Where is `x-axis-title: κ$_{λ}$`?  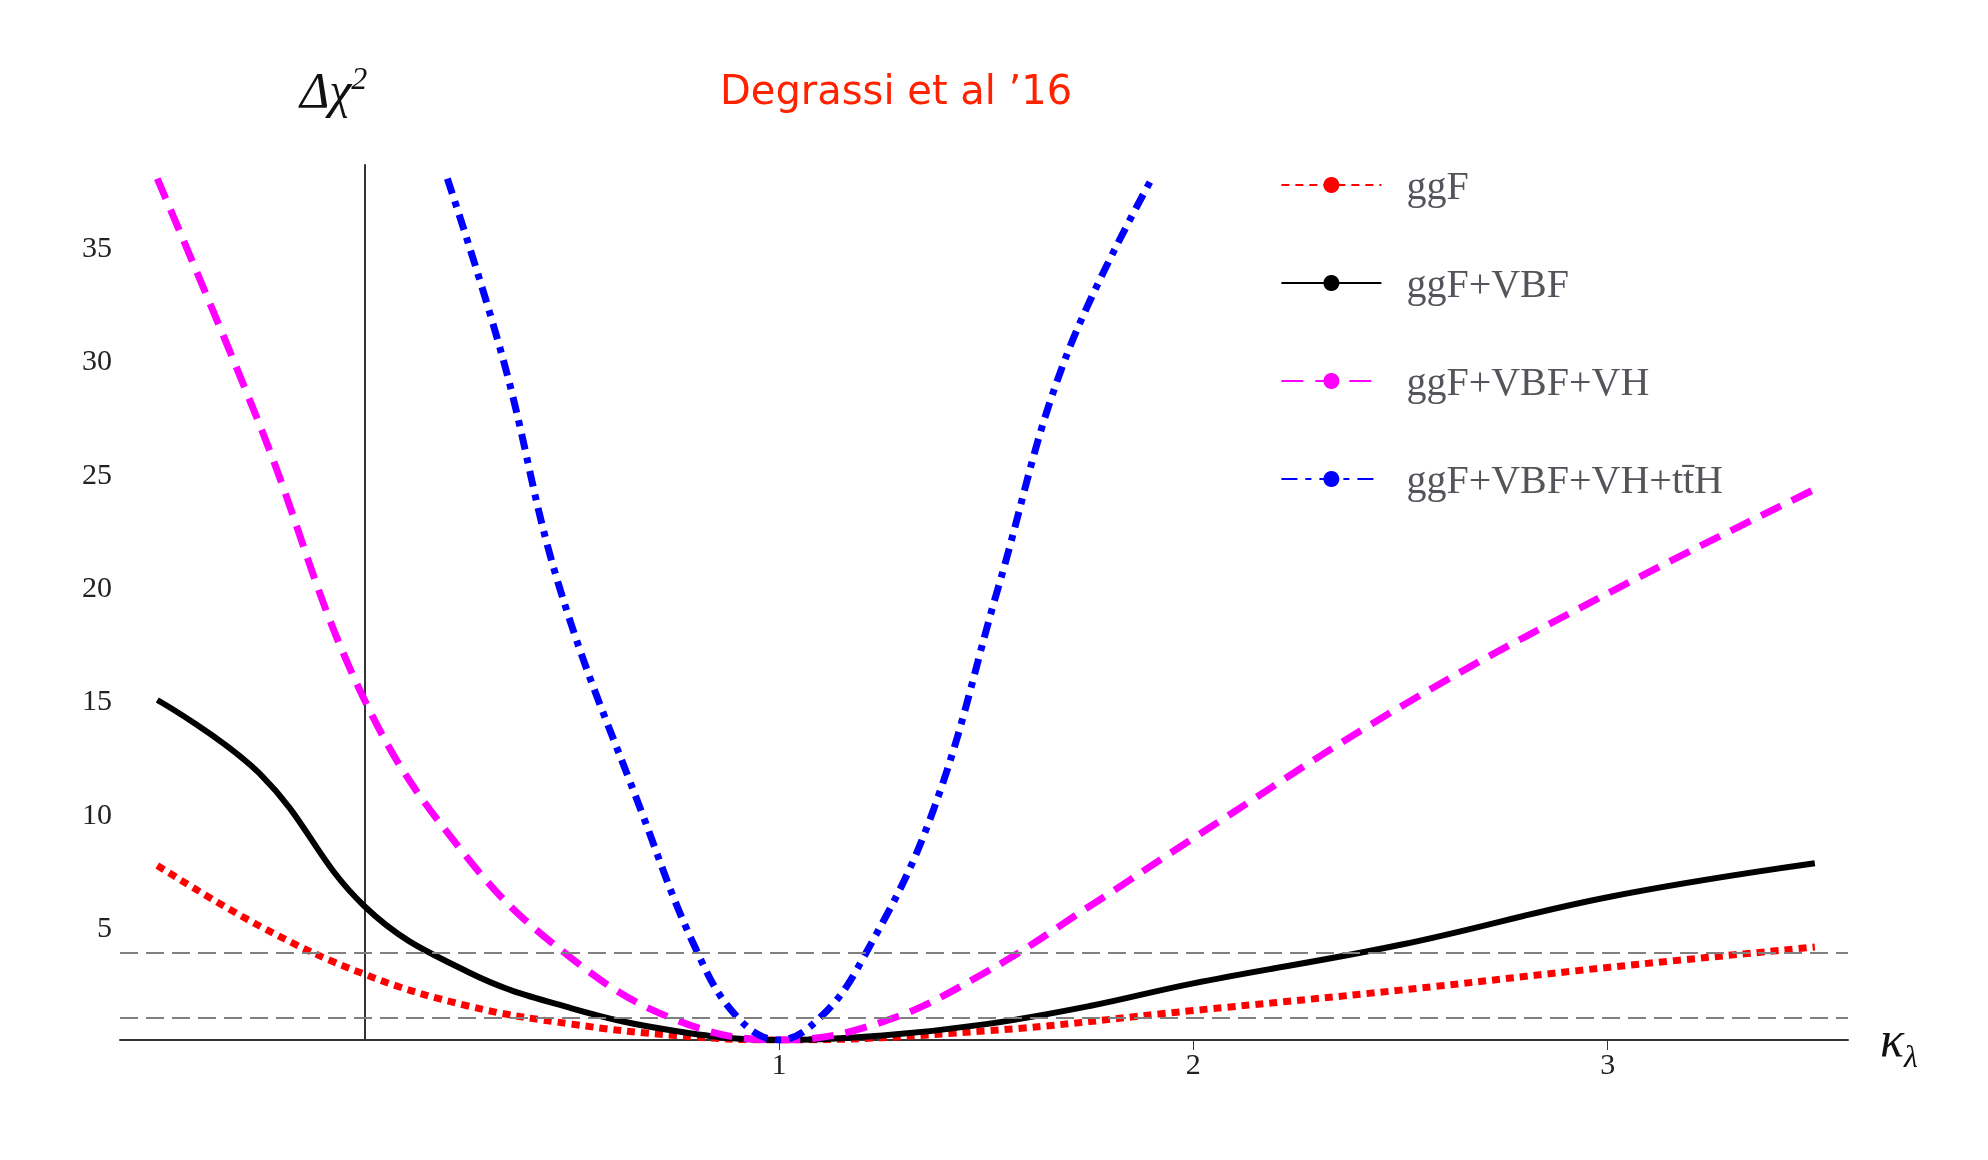
x-axis-title: κ$_{λ}$ is located at coordinates (1899, 1042).